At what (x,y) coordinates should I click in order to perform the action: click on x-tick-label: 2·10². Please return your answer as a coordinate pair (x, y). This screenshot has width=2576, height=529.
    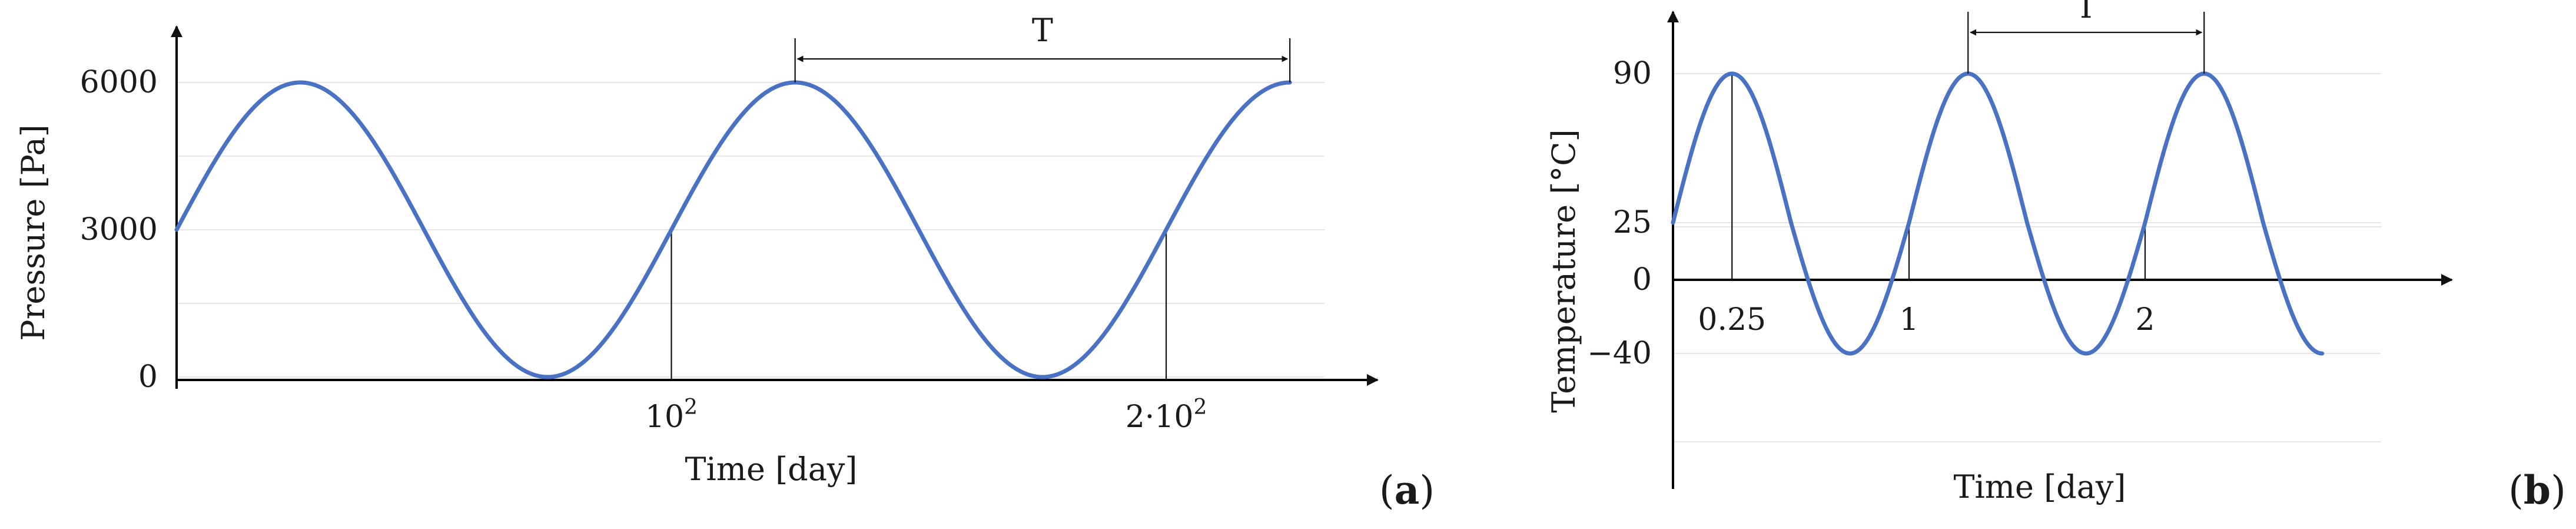
    Looking at the image, I should click on (1166, 415).